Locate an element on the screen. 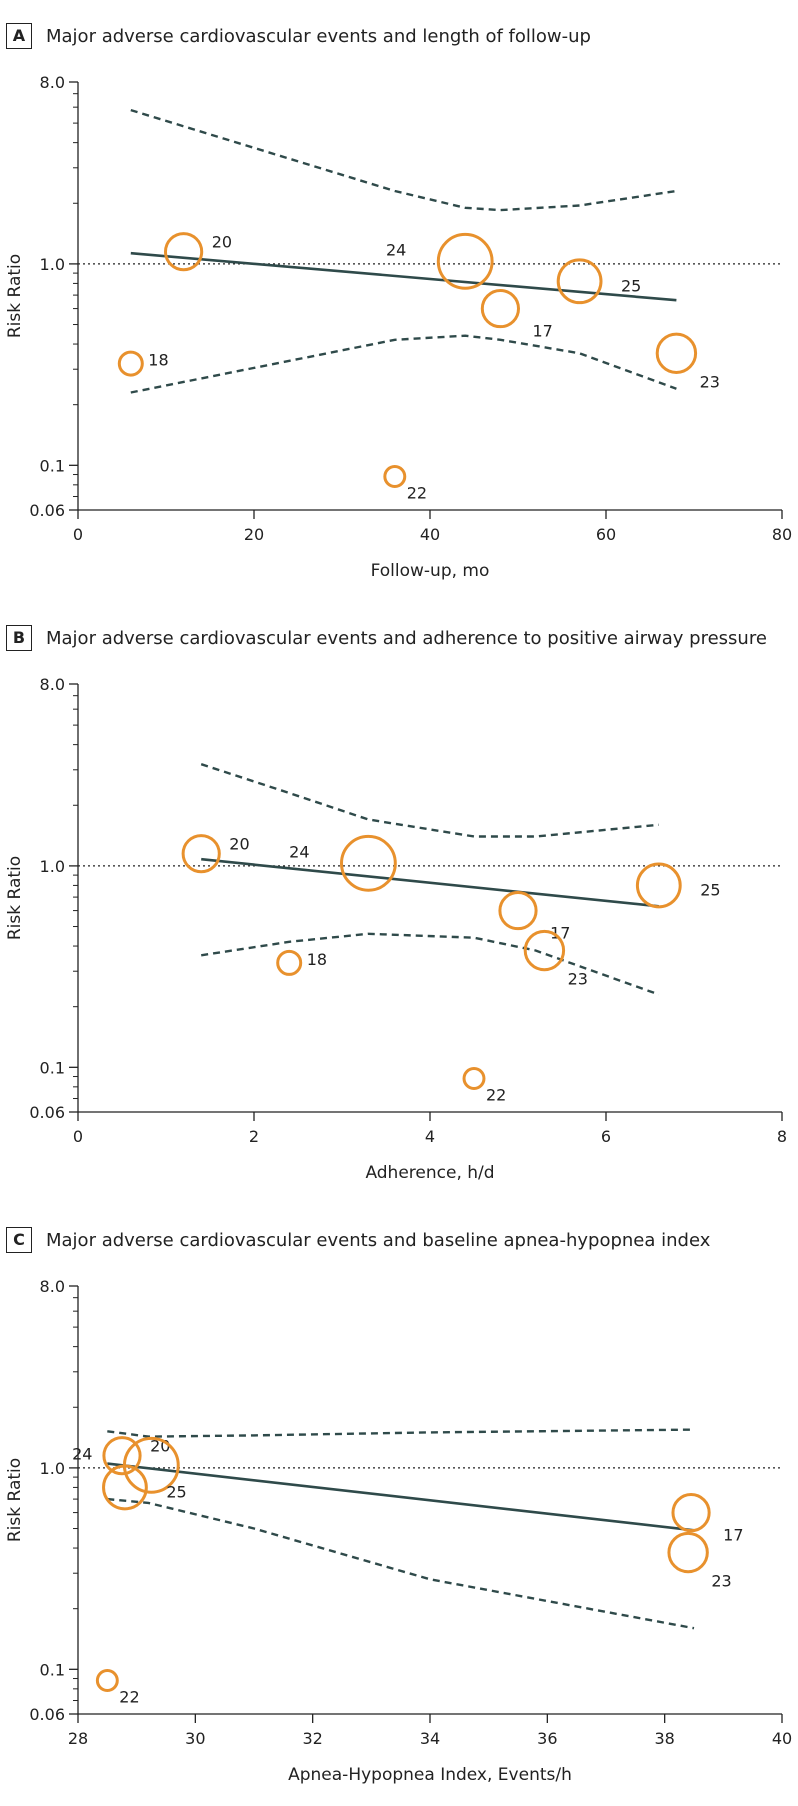  x-tick-label: 36 is located at coordinates (547, 1738).